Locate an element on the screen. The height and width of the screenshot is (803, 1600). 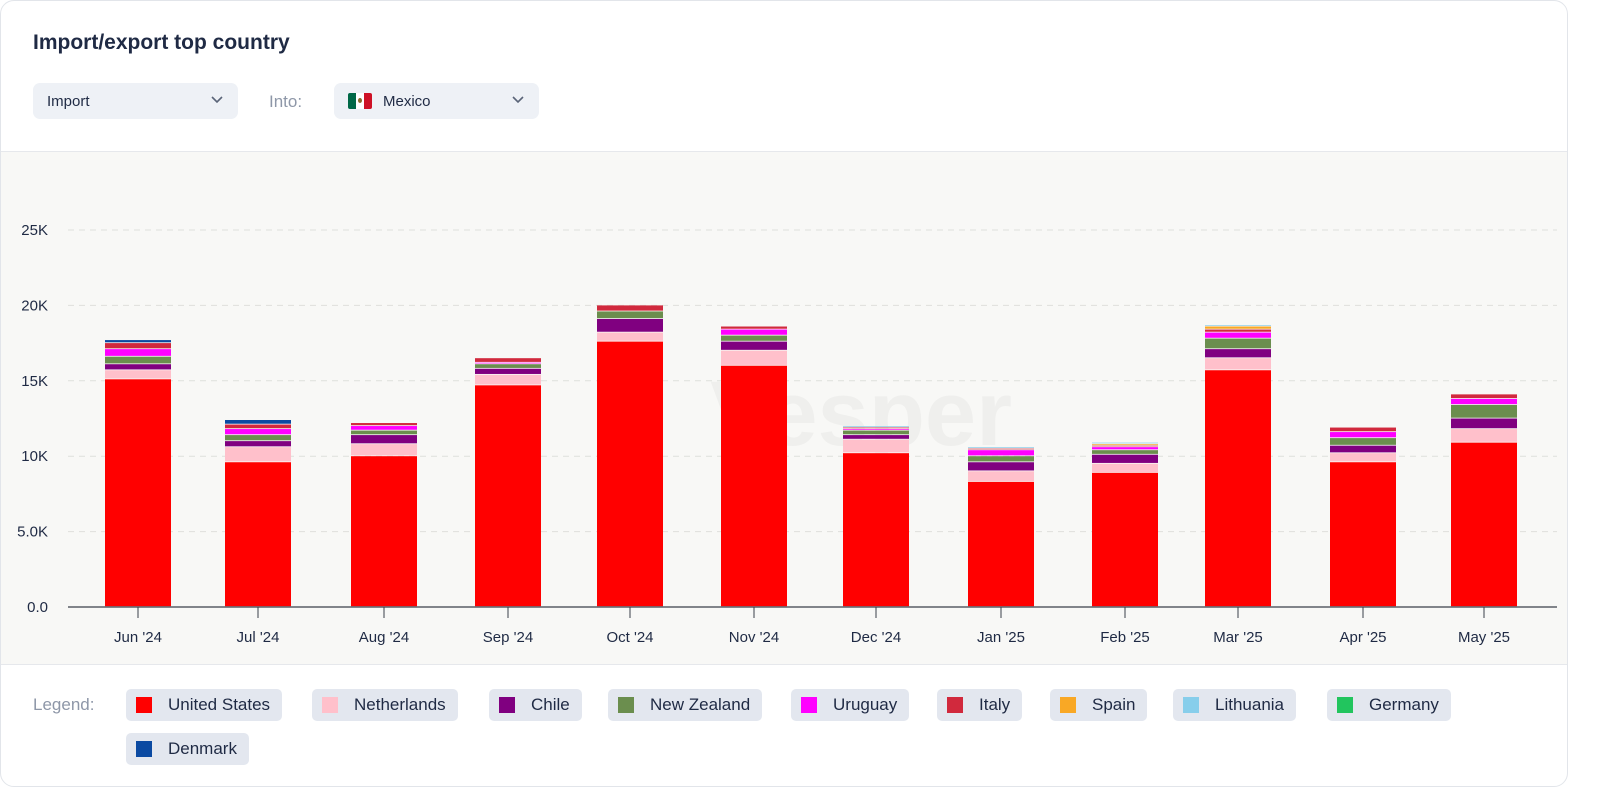
flow-select-value: Import is located at coordinates (68, 101).